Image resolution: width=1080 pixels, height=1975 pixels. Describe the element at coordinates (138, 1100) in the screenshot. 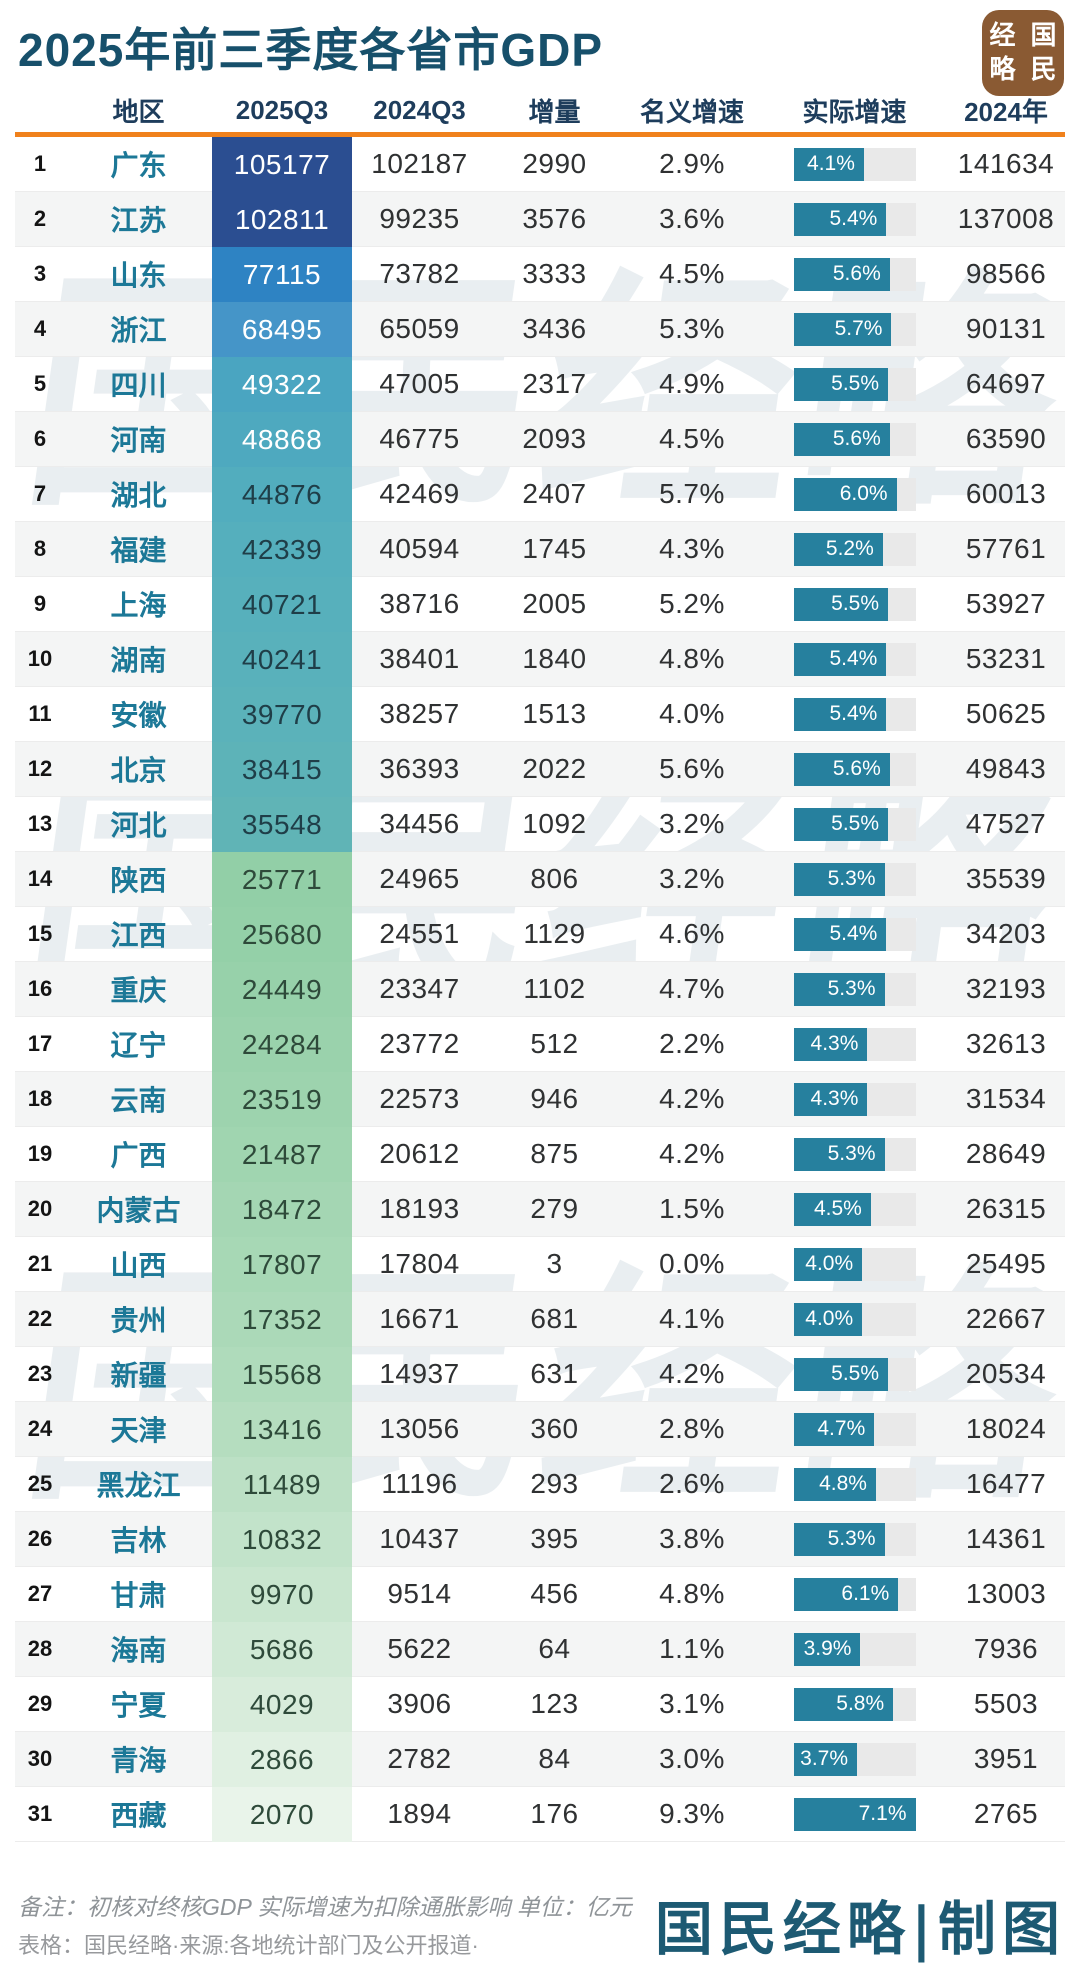

I see `region-cell: 云南` at that location.